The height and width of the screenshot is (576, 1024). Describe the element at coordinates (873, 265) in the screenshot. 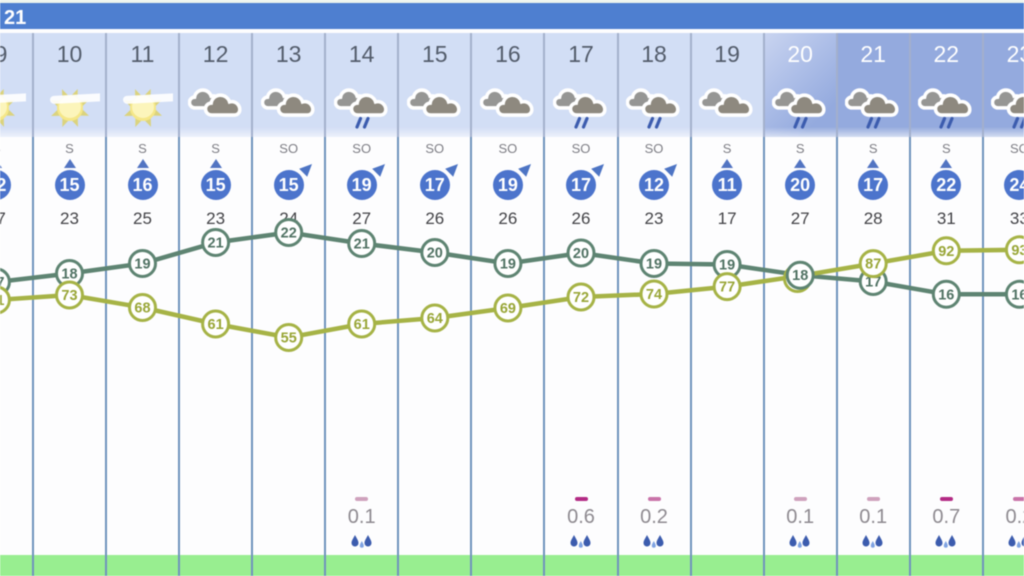

I see `svg-text: 87` at that location.